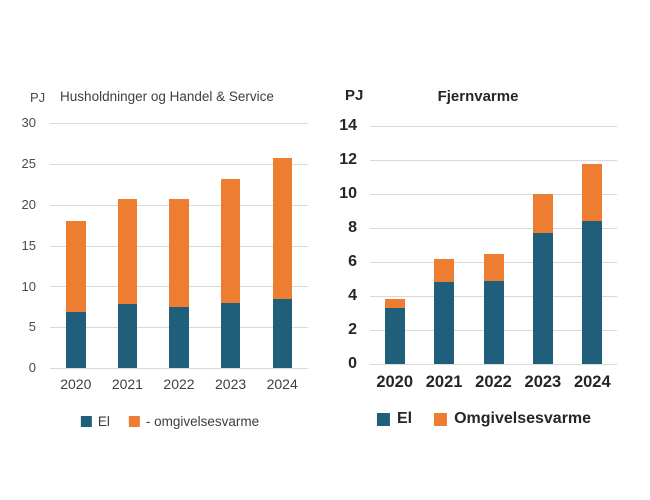 The height and width of the screenshot is (500, 650). Describe the element at coordinates (352, 227) in the screenshot. I see `y-axis-tick-label: 8` at that location.